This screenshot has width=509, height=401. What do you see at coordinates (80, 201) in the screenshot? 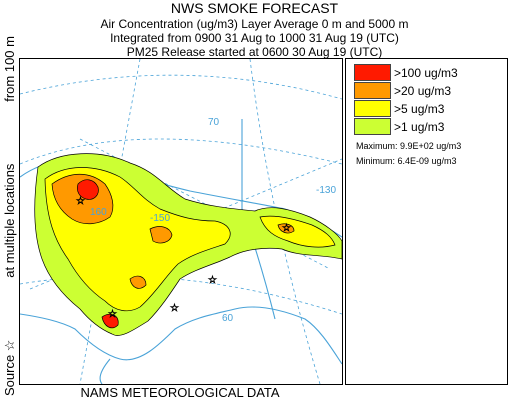
I see `source-star-5: ☆` at bounding box center [80, 201].